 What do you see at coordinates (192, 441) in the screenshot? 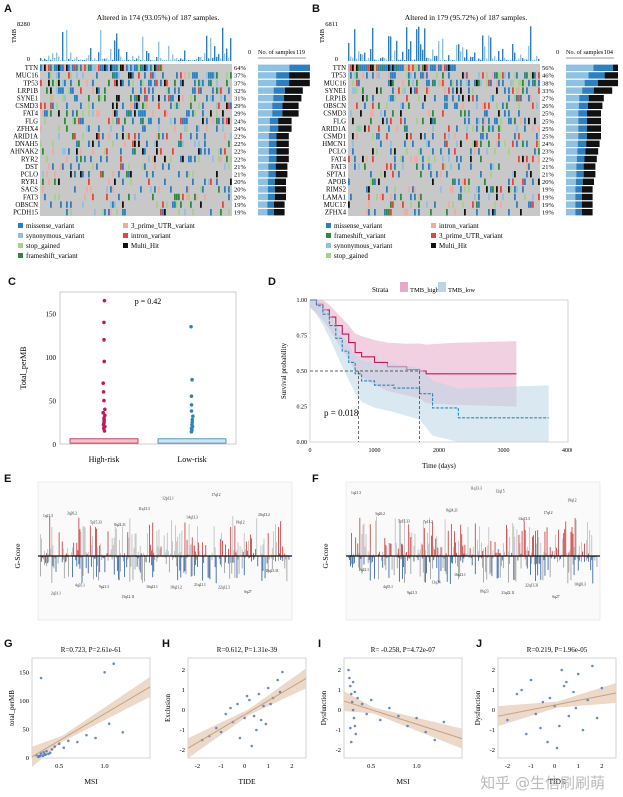
I see `box` at bounding box center [192, 441].